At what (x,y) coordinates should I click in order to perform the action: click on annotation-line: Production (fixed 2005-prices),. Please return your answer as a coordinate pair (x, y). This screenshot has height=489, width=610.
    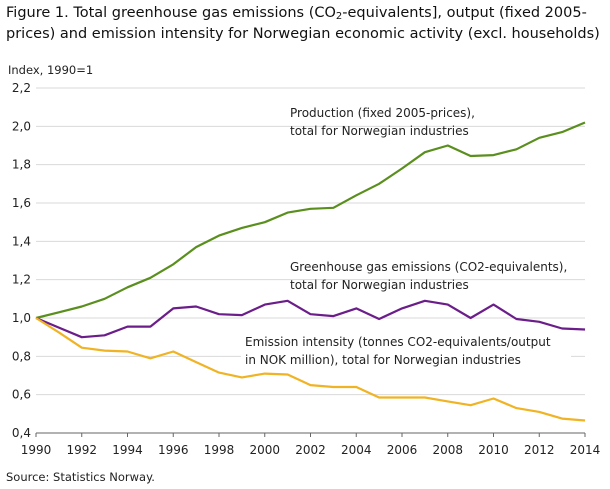
    Looking at the image, I should click on (382, 113).